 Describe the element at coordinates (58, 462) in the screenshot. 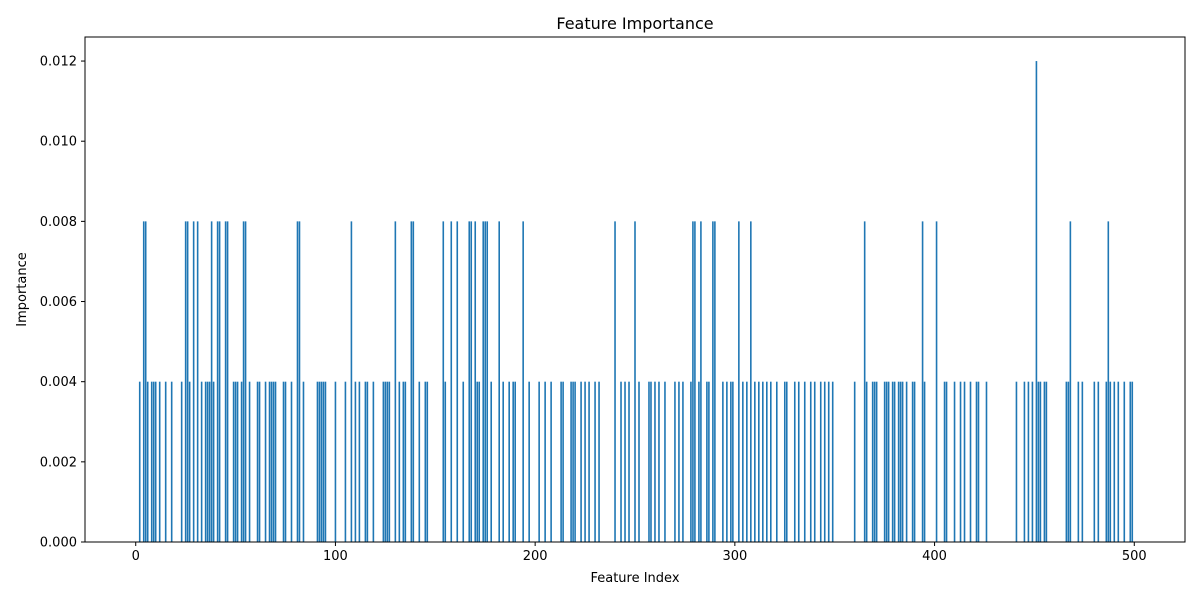

I see `y-tick-label: 0.002` at that location.